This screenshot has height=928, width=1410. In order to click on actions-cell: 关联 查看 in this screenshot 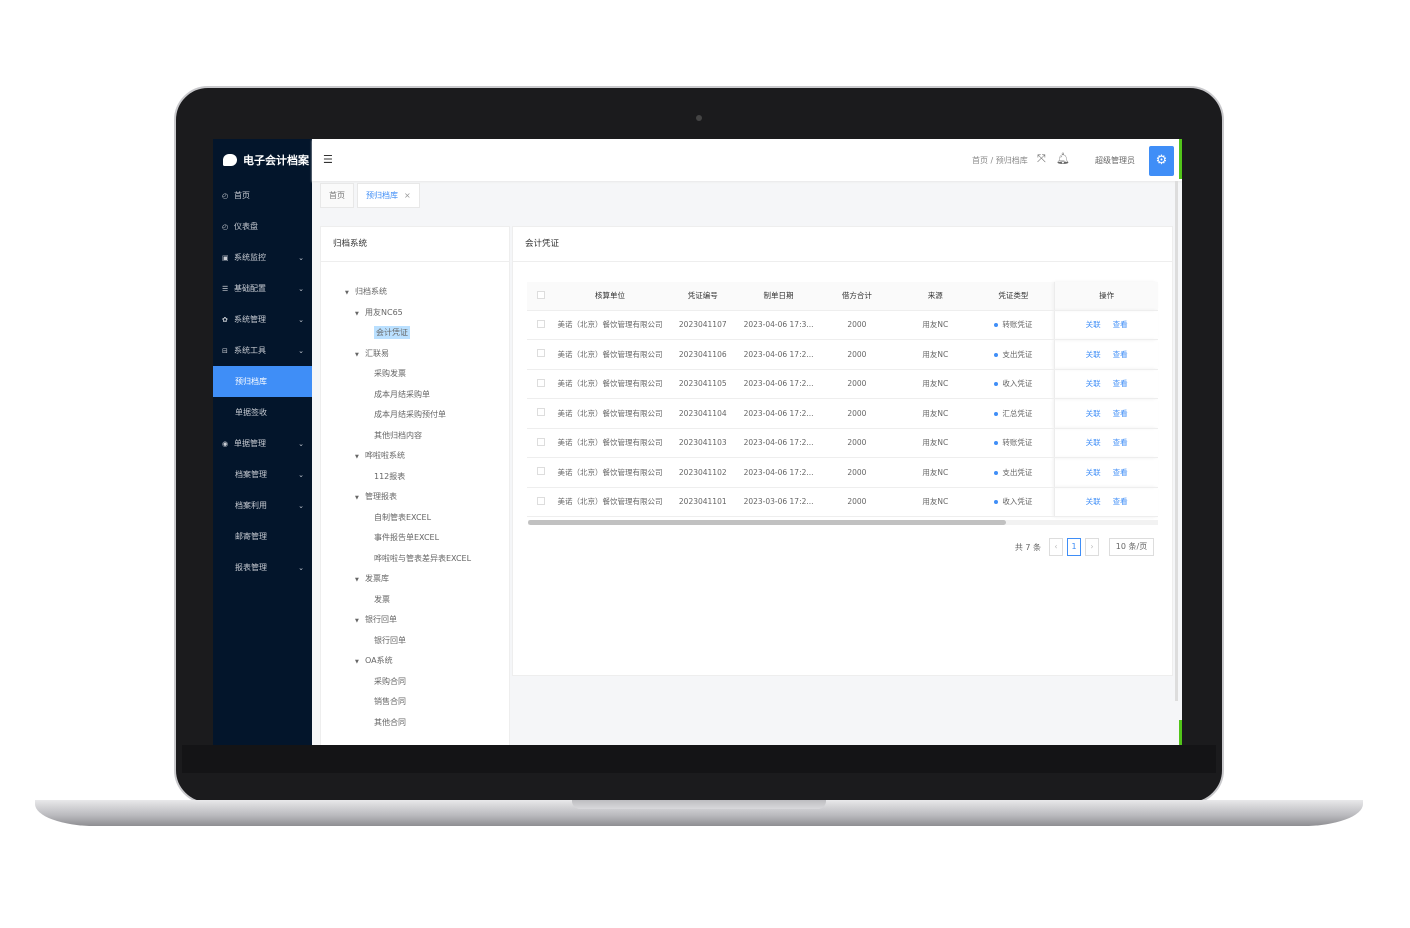, I will do `click(1106, 354)`.